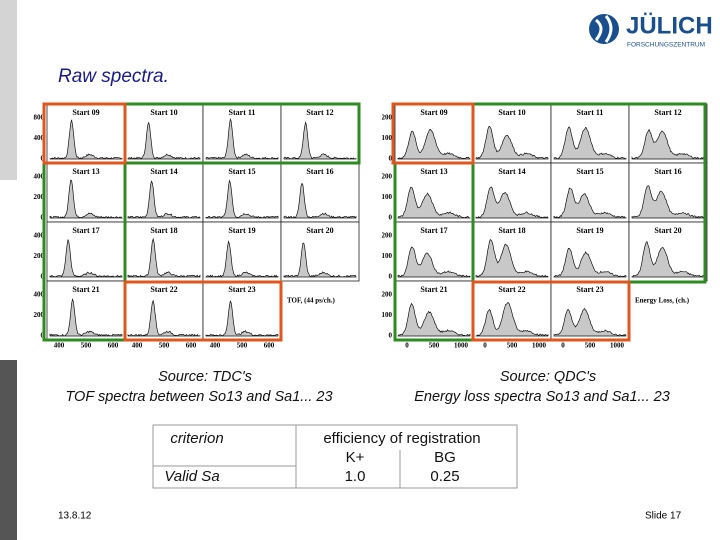  I want to click on logo-icon, so click(603, 29).